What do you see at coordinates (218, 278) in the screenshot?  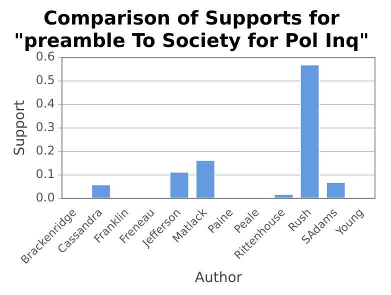 I see `x-axis-title: Author` at bounding box center [218, 278].